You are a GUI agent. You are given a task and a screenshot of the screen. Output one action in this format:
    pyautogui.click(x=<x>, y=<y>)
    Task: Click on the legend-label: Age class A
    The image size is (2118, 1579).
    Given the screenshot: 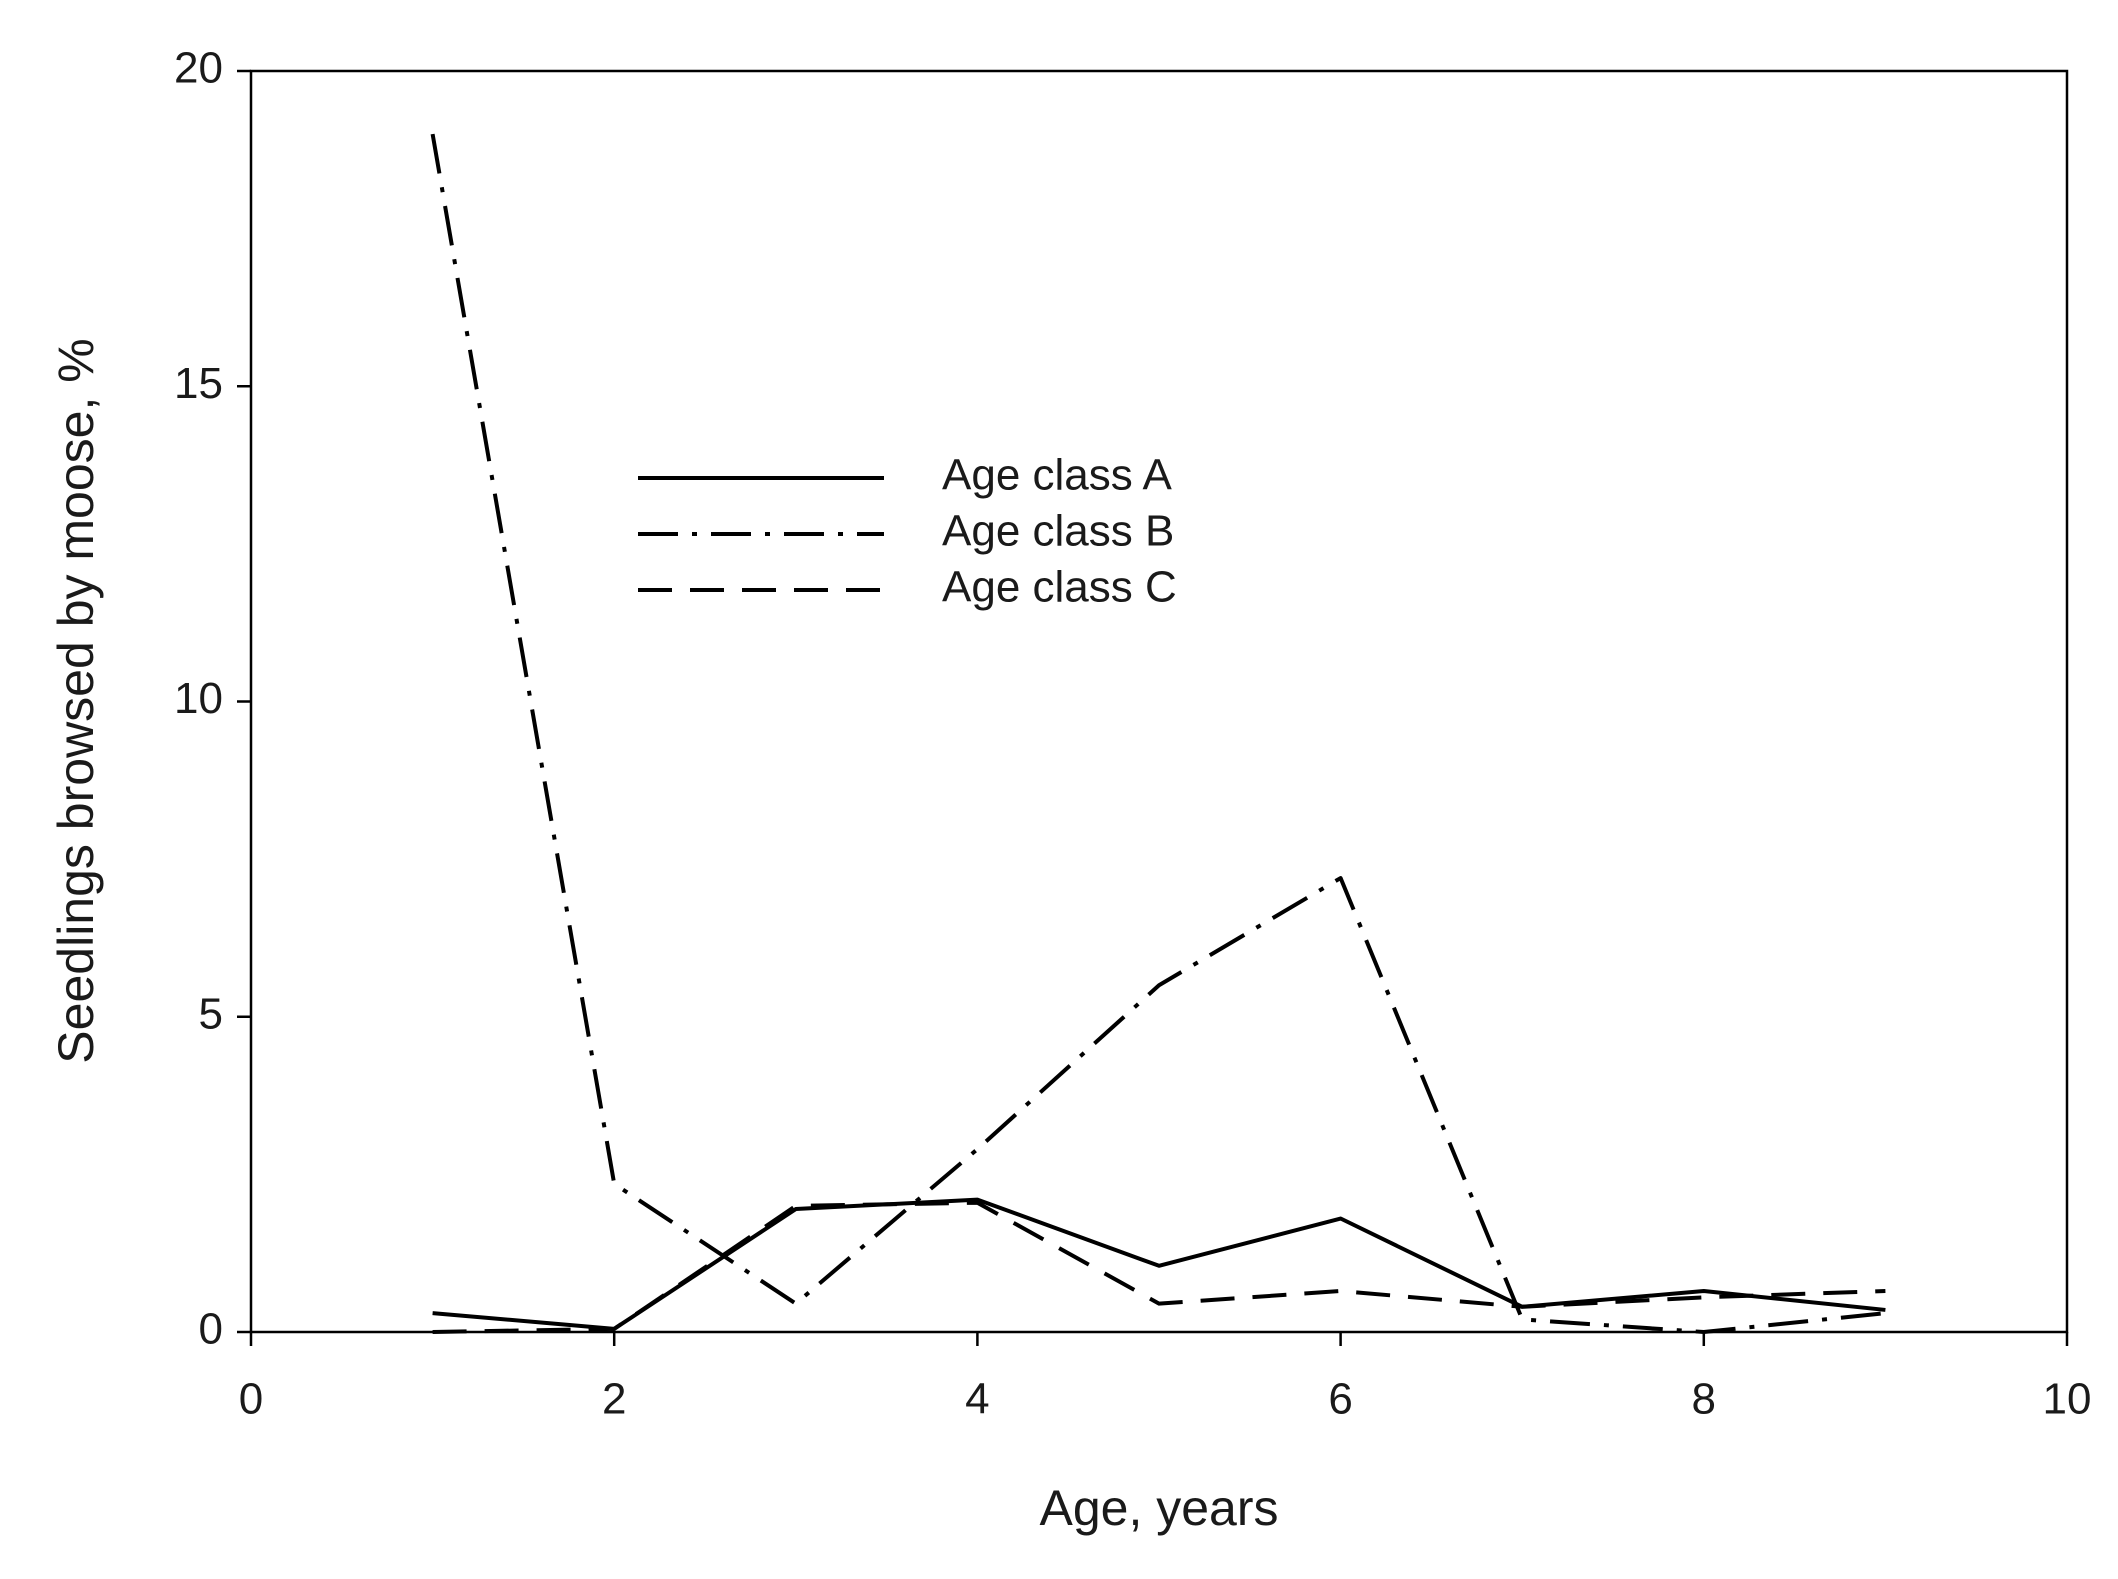 What is the action you would take?
    pyautogui.click(x=1057, y=475)
    